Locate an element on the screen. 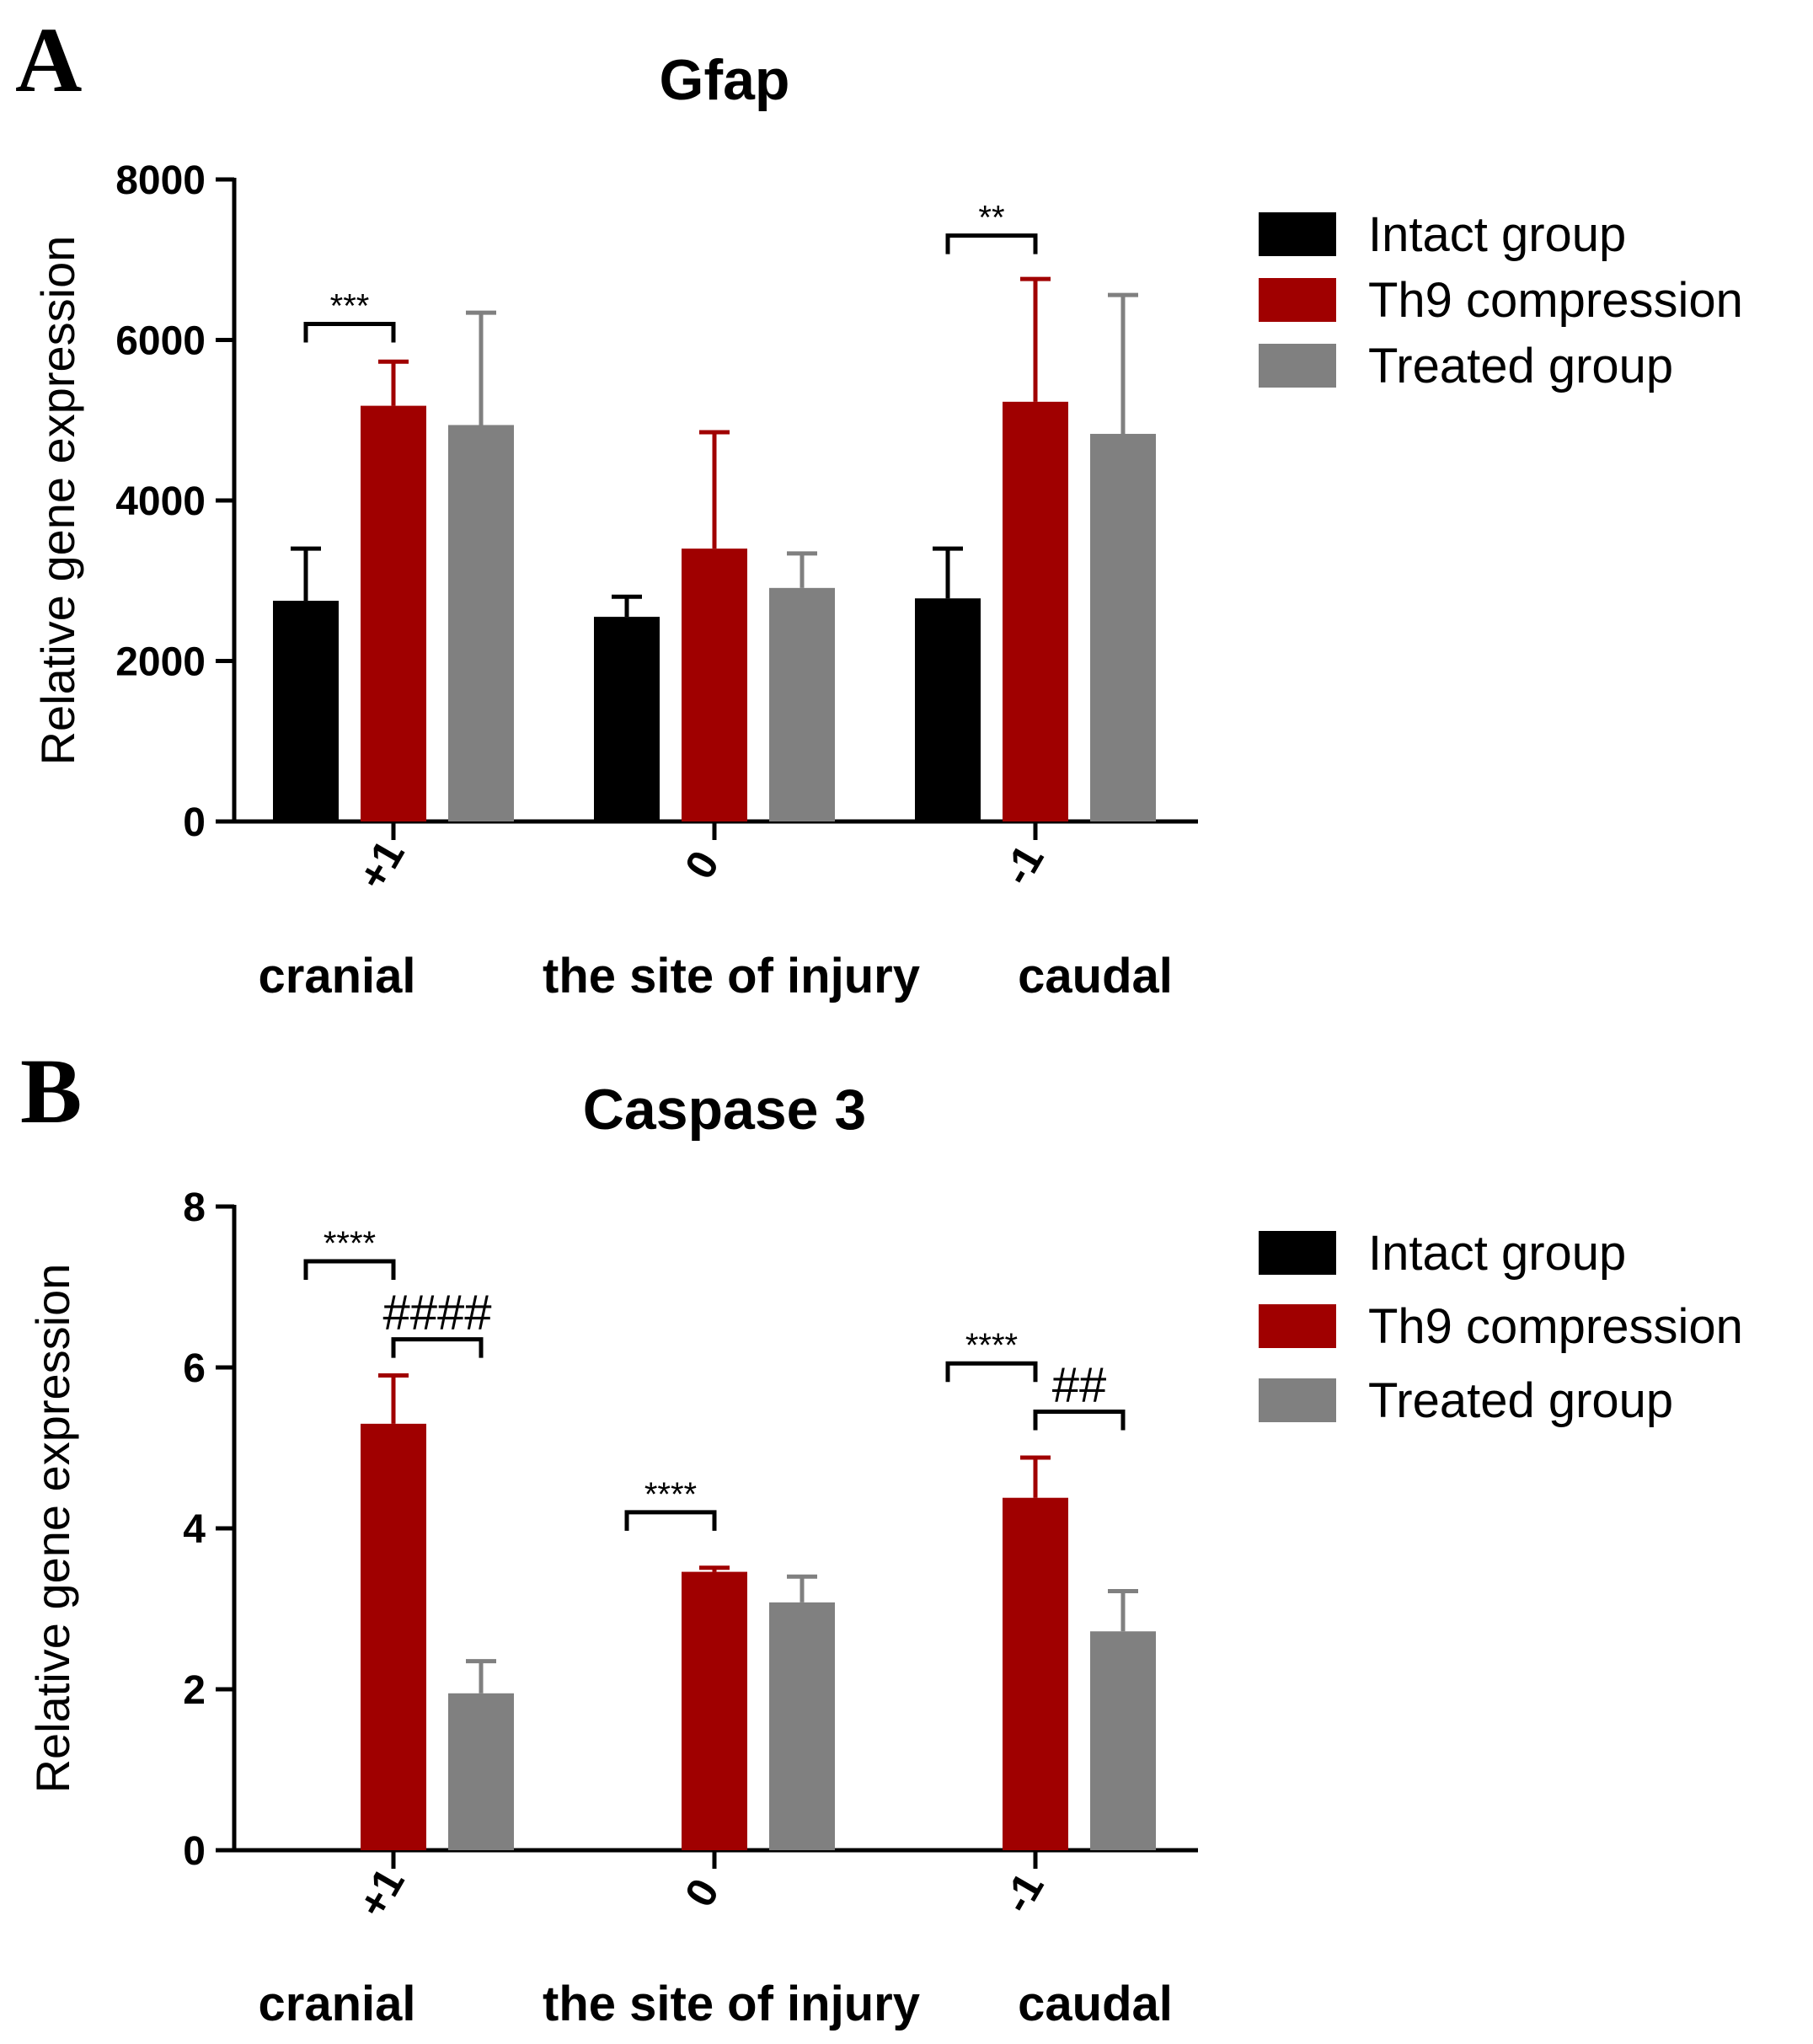 This screenshot has width=1813, height=2044. y-tick-label: 6000 is located at coordinates (160, 341).